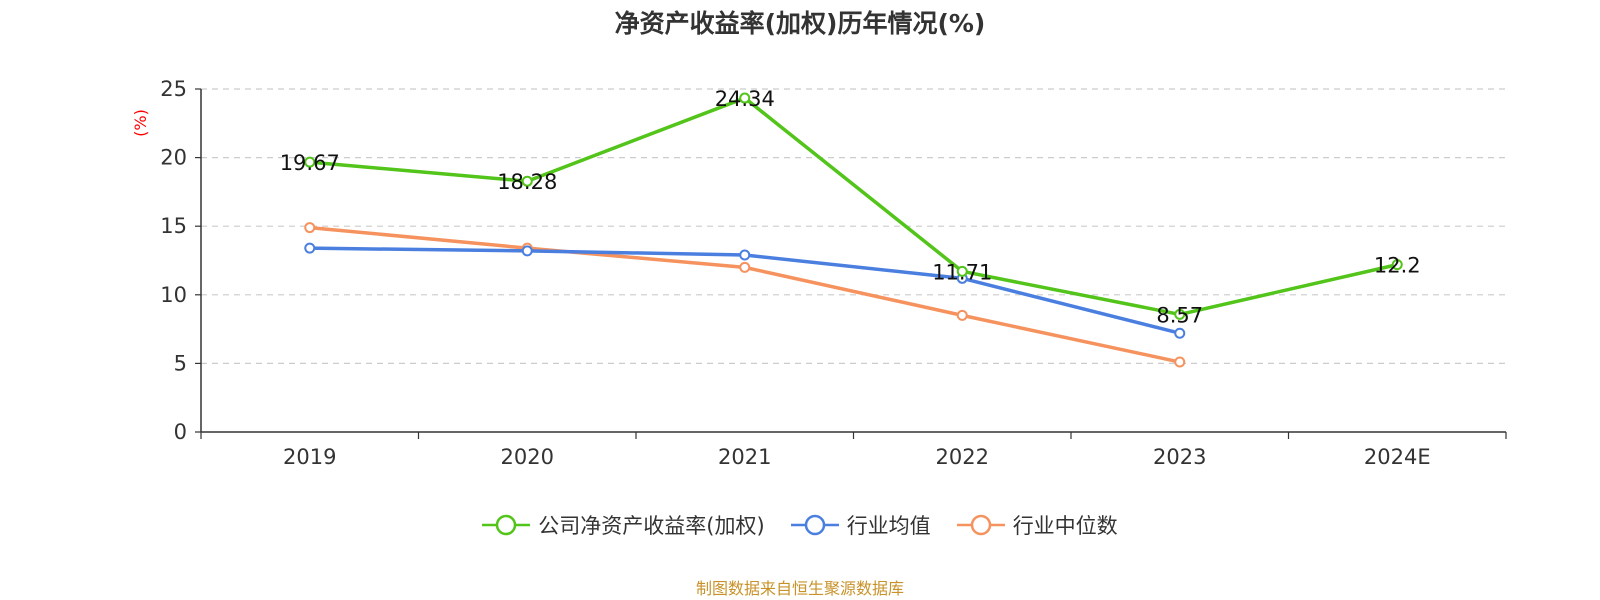  I want to click on y-axis-label: (%), so click(140, 123).